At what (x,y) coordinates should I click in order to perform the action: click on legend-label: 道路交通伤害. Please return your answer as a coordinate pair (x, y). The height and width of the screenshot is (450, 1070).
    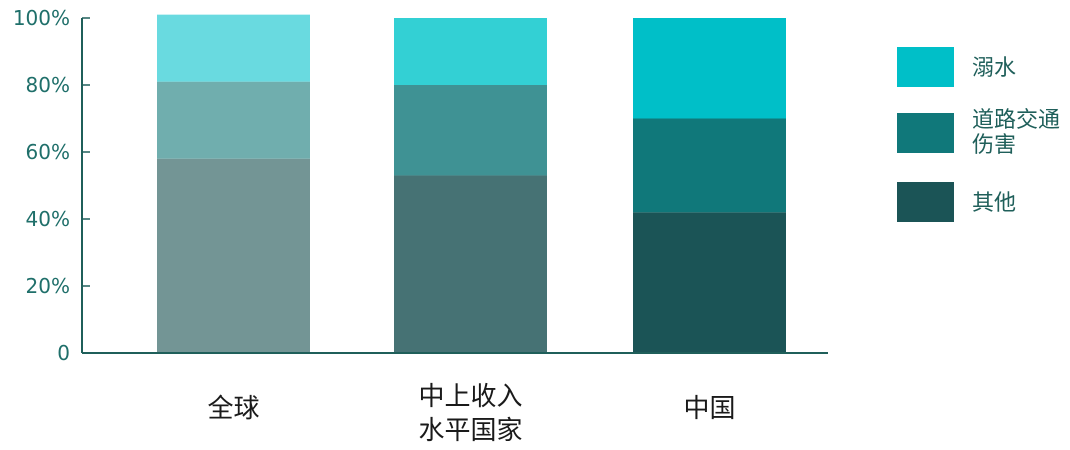
    Looking at the image, I should click on (1016, 133).